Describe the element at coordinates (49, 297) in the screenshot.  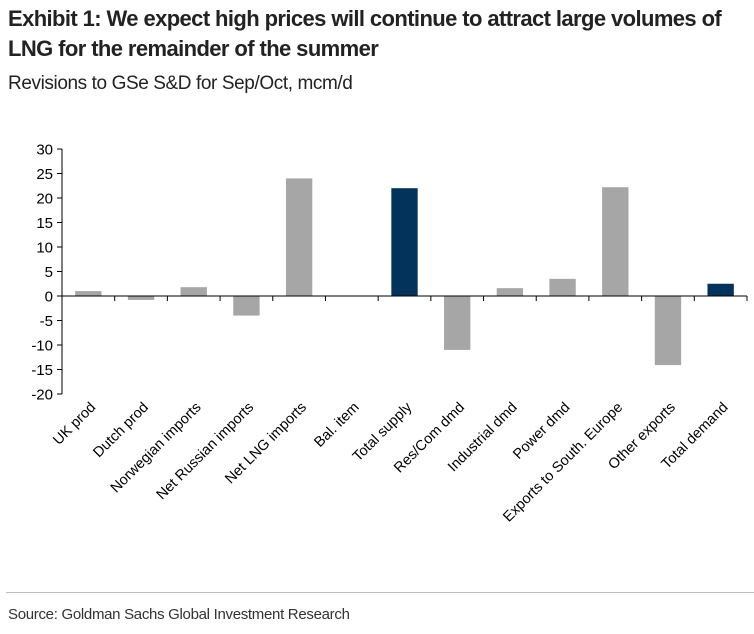
I see `y-tick-label: 0` at that location.